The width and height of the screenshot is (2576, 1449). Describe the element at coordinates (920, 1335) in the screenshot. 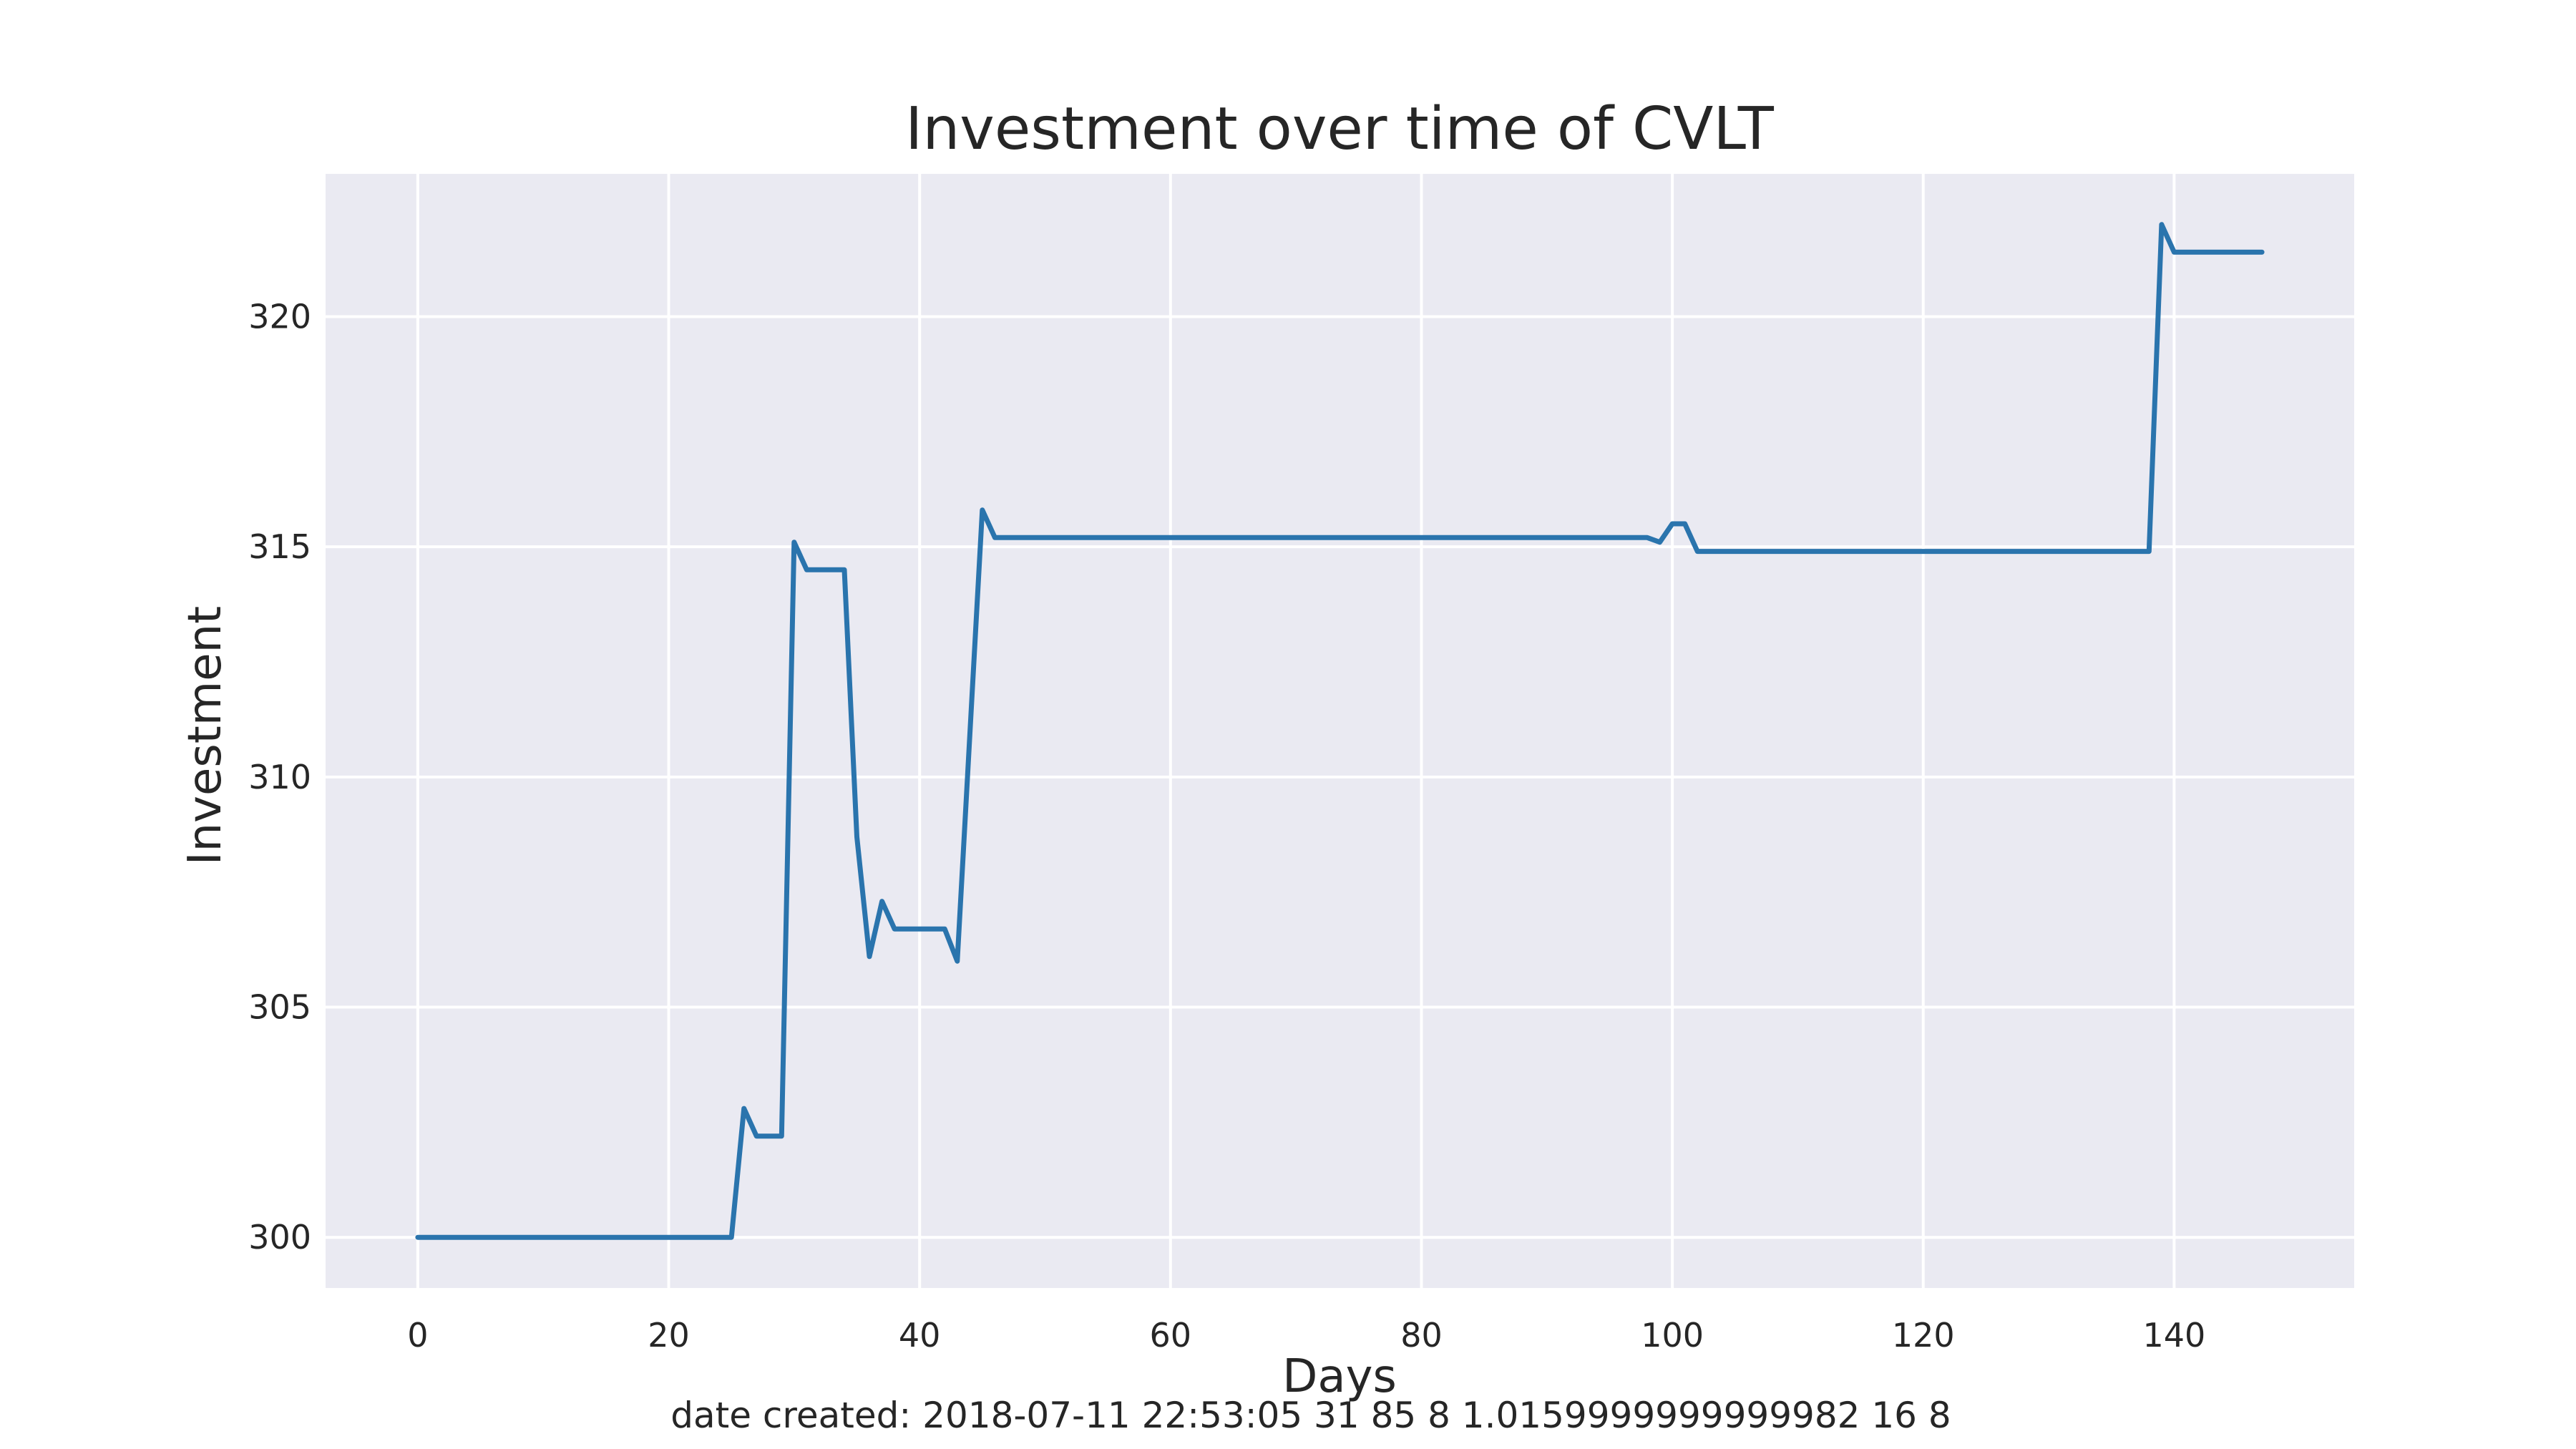

I see `x-tick-label: 40` at that location.